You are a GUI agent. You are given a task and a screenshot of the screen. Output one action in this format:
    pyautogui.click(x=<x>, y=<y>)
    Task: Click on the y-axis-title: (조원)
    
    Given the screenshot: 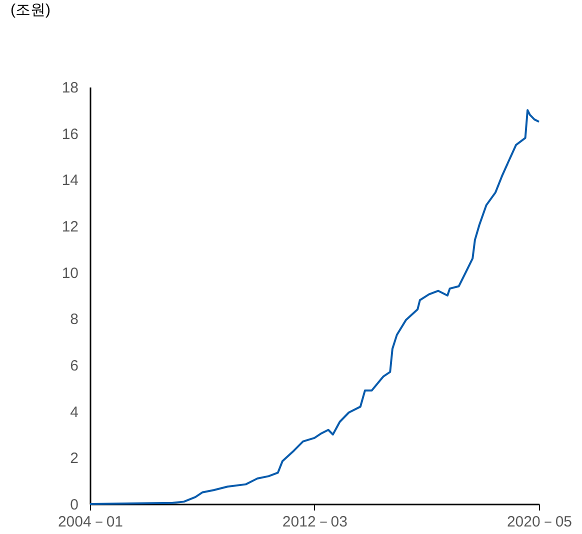 What is the action you would take?
    pyautogui.click(x=30, y=10)
    